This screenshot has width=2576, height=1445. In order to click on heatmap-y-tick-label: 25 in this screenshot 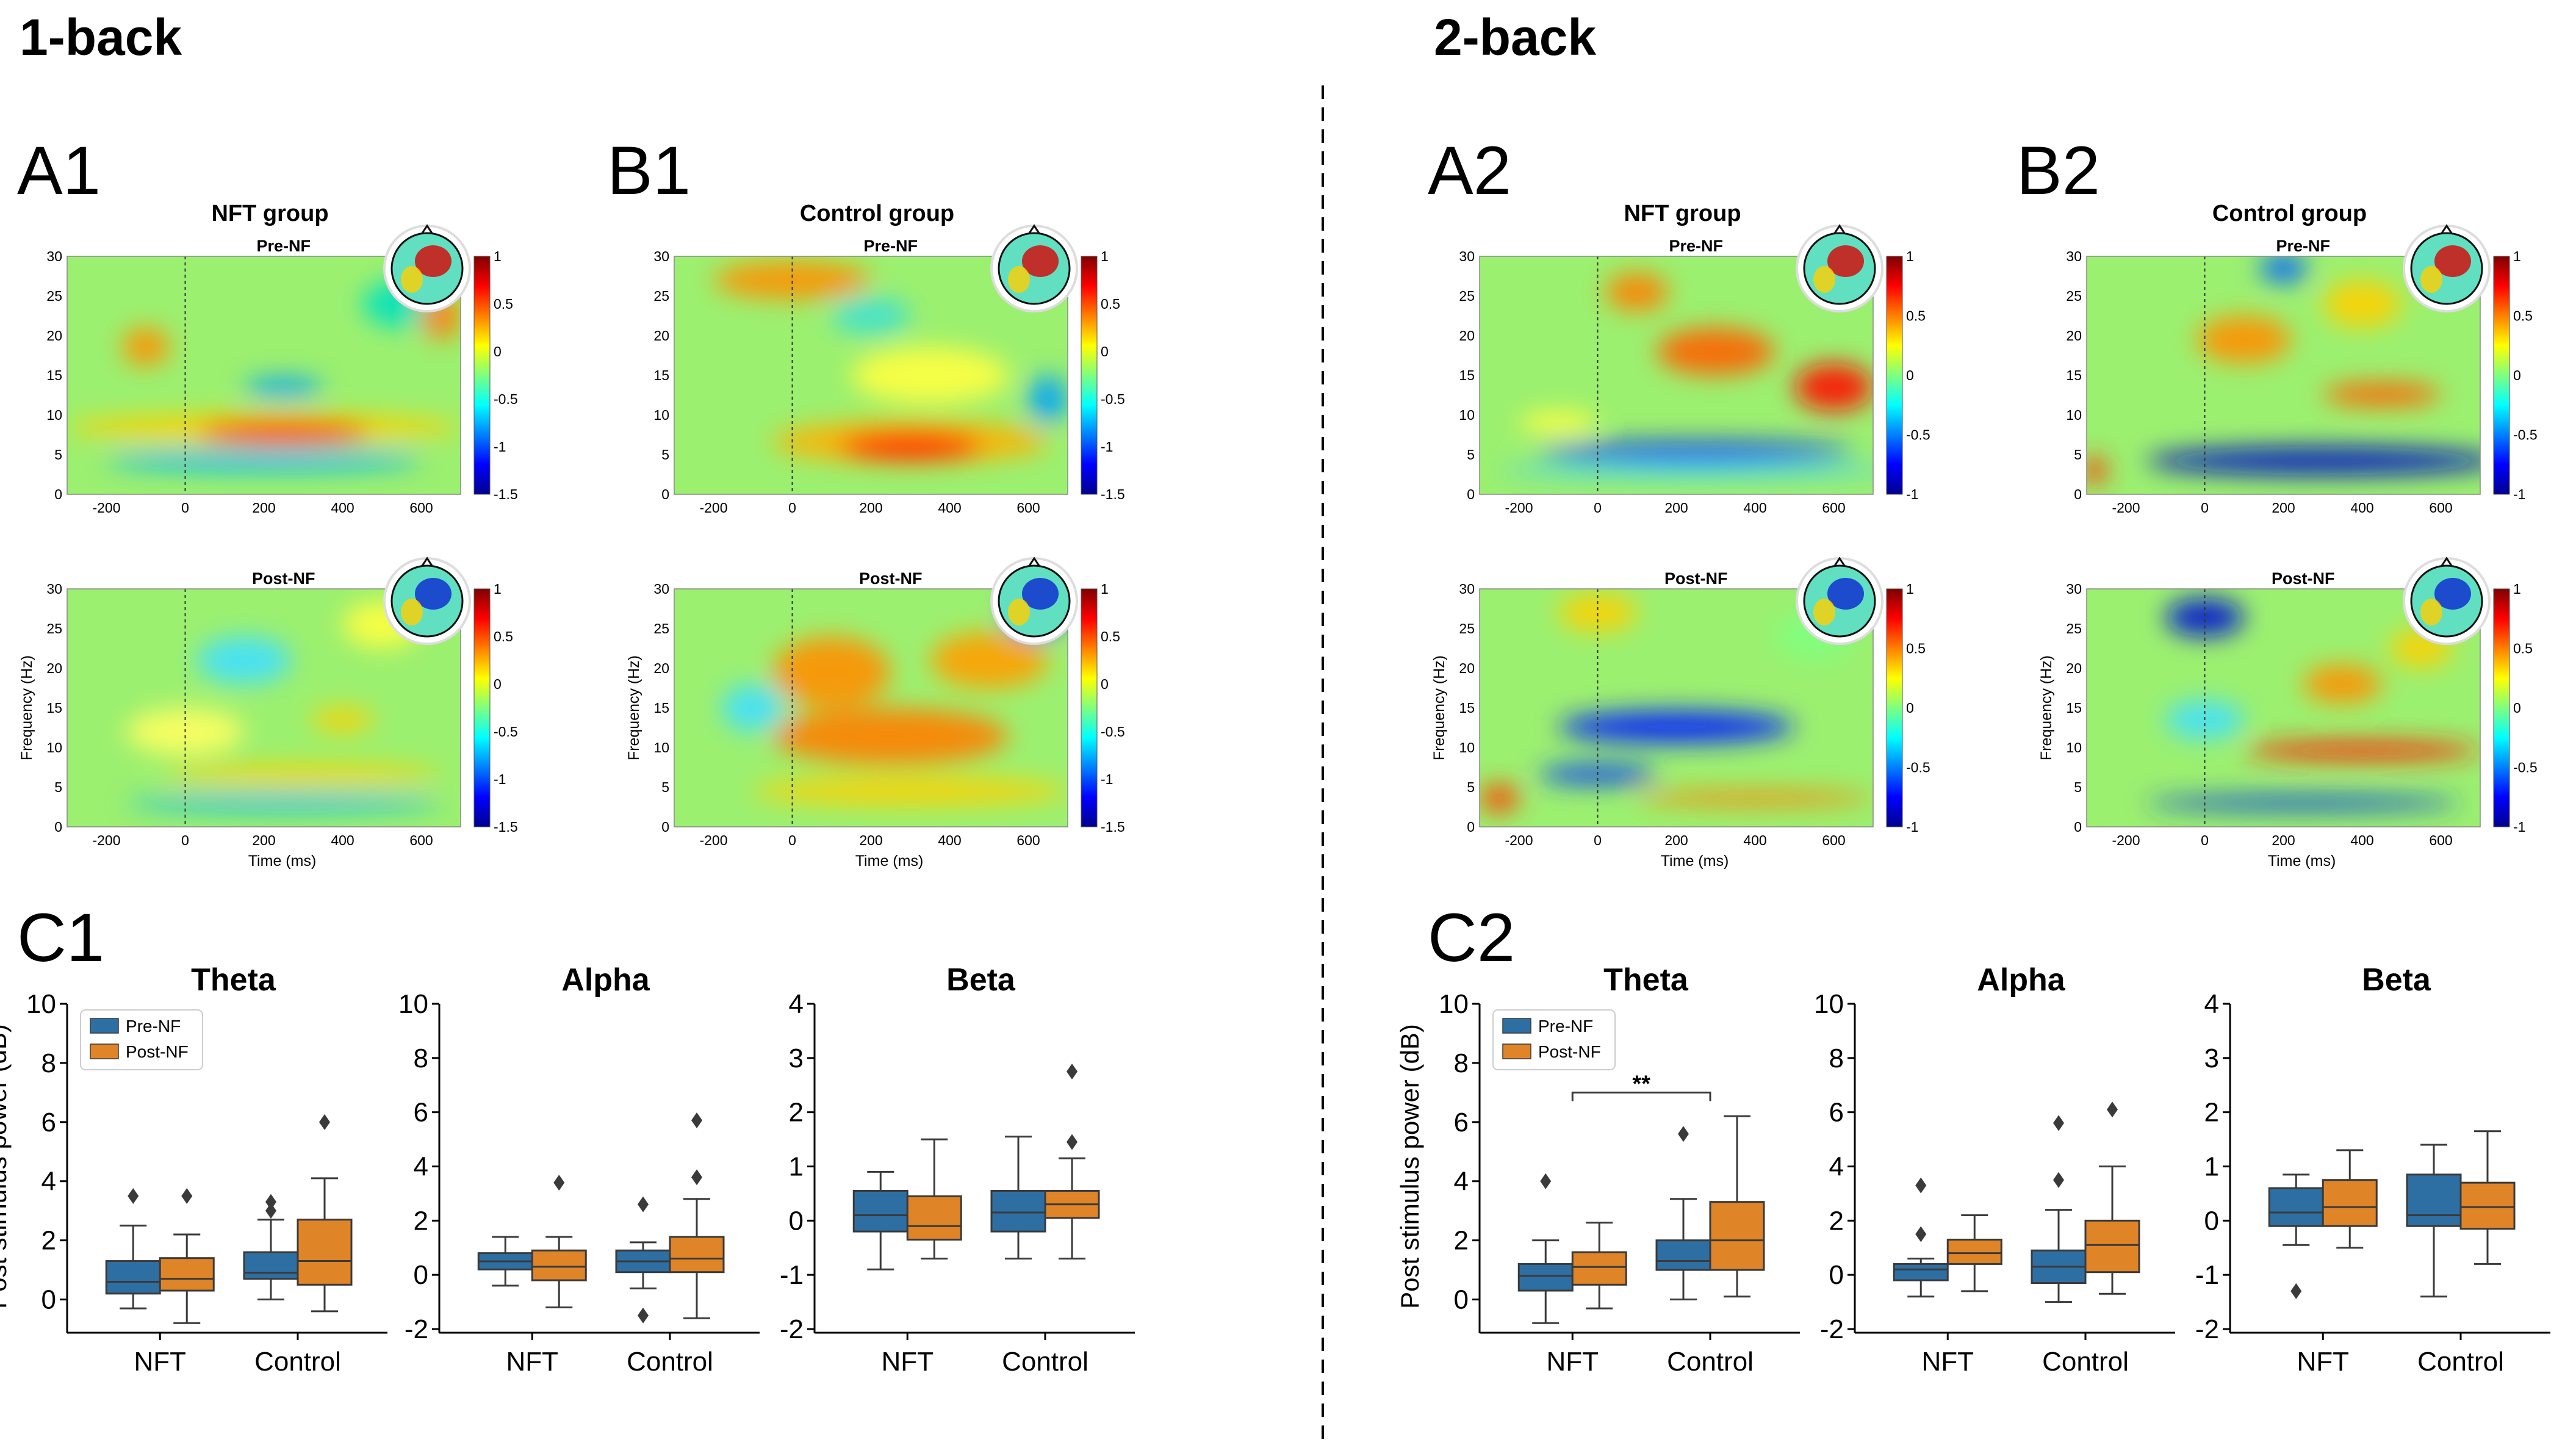, I will do `click(1467, 296)`.